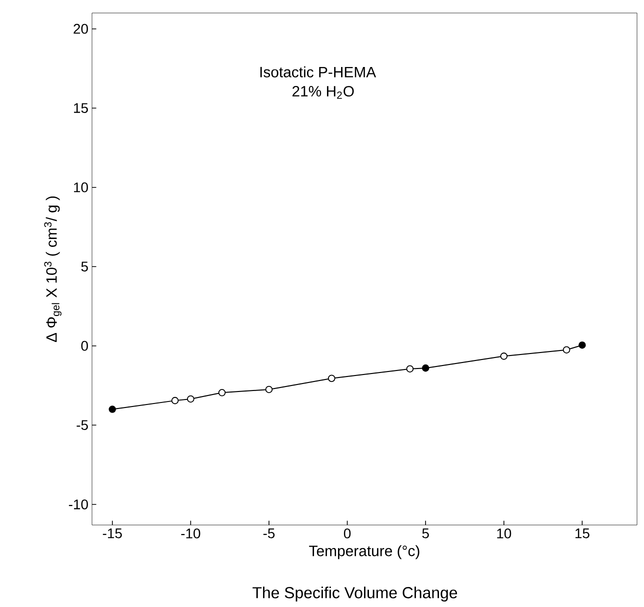 This screenshot has width=644, height=607. What do you see at coordinates (53, 269) in the screenshot?
I see `y-axis-title: Δ Φ$_{gel}$ X 10$^{3}$ ( cm$^{3}$/ g )` at bounding box center [53, 269].